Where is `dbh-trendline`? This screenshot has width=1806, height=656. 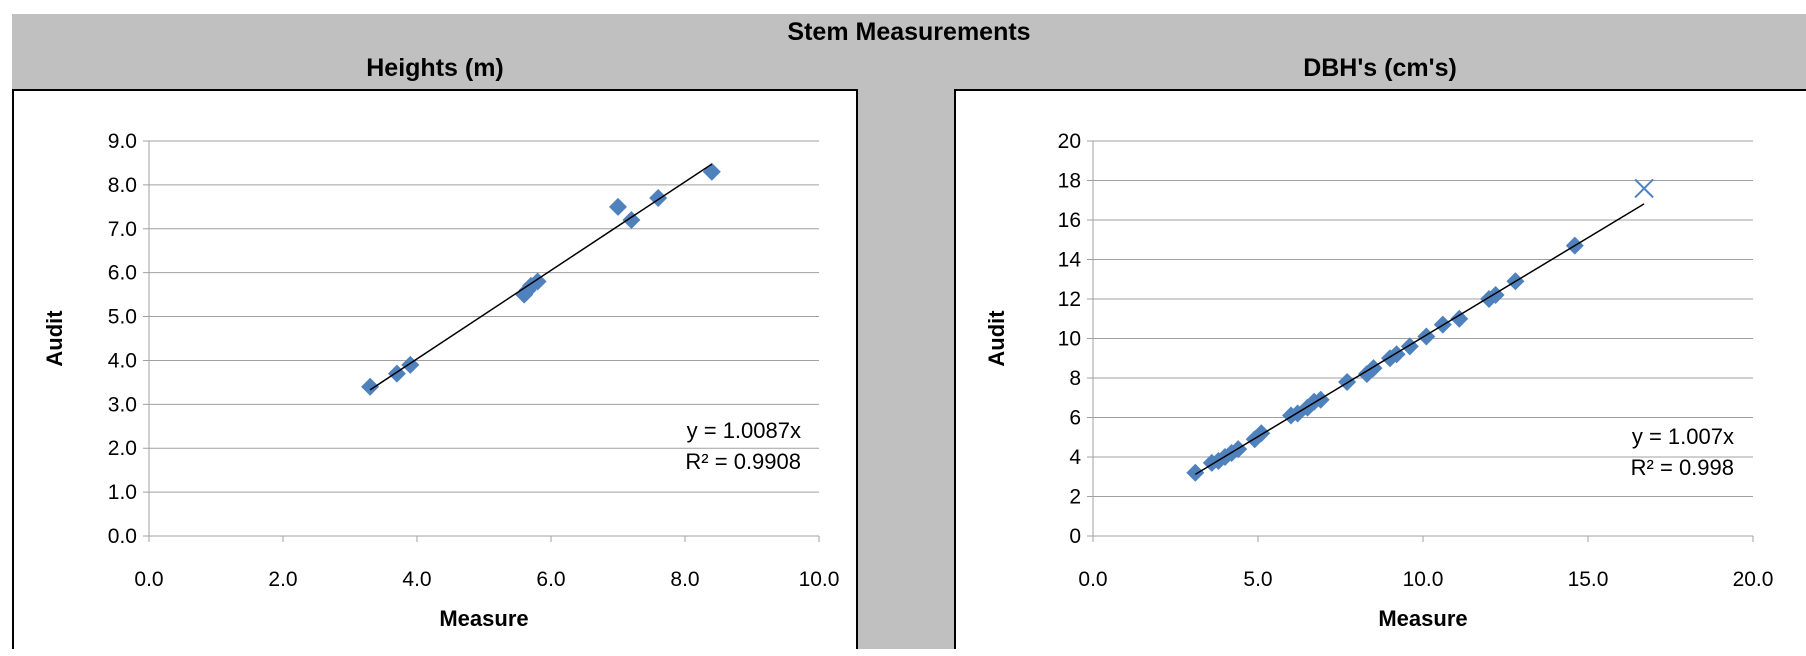 dbh-trendline is located at coordinates (1419, 339).